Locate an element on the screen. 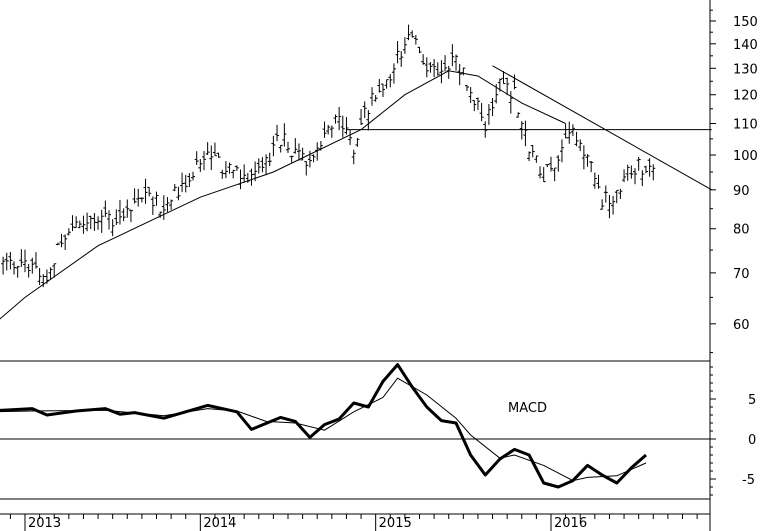 The width and height of the screenshot is (760, 531). year-label: 2013 is located at coordinates (44, 523).